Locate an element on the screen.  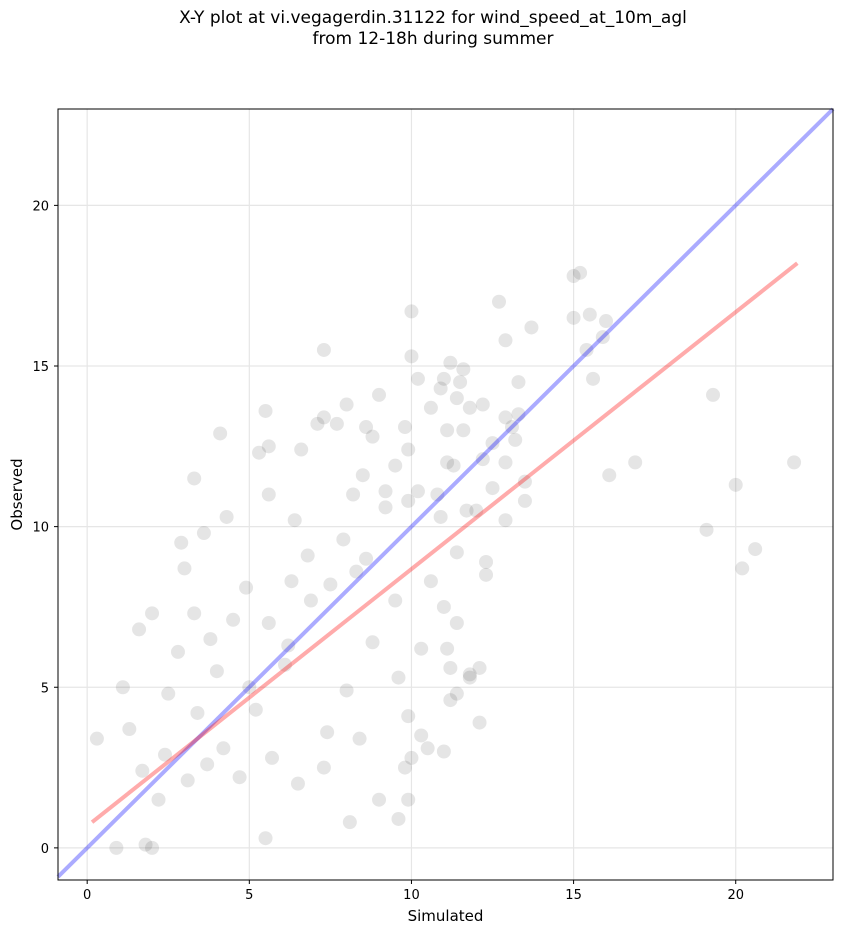
x-tick-label: 20 is located at coordinates (735, 895).